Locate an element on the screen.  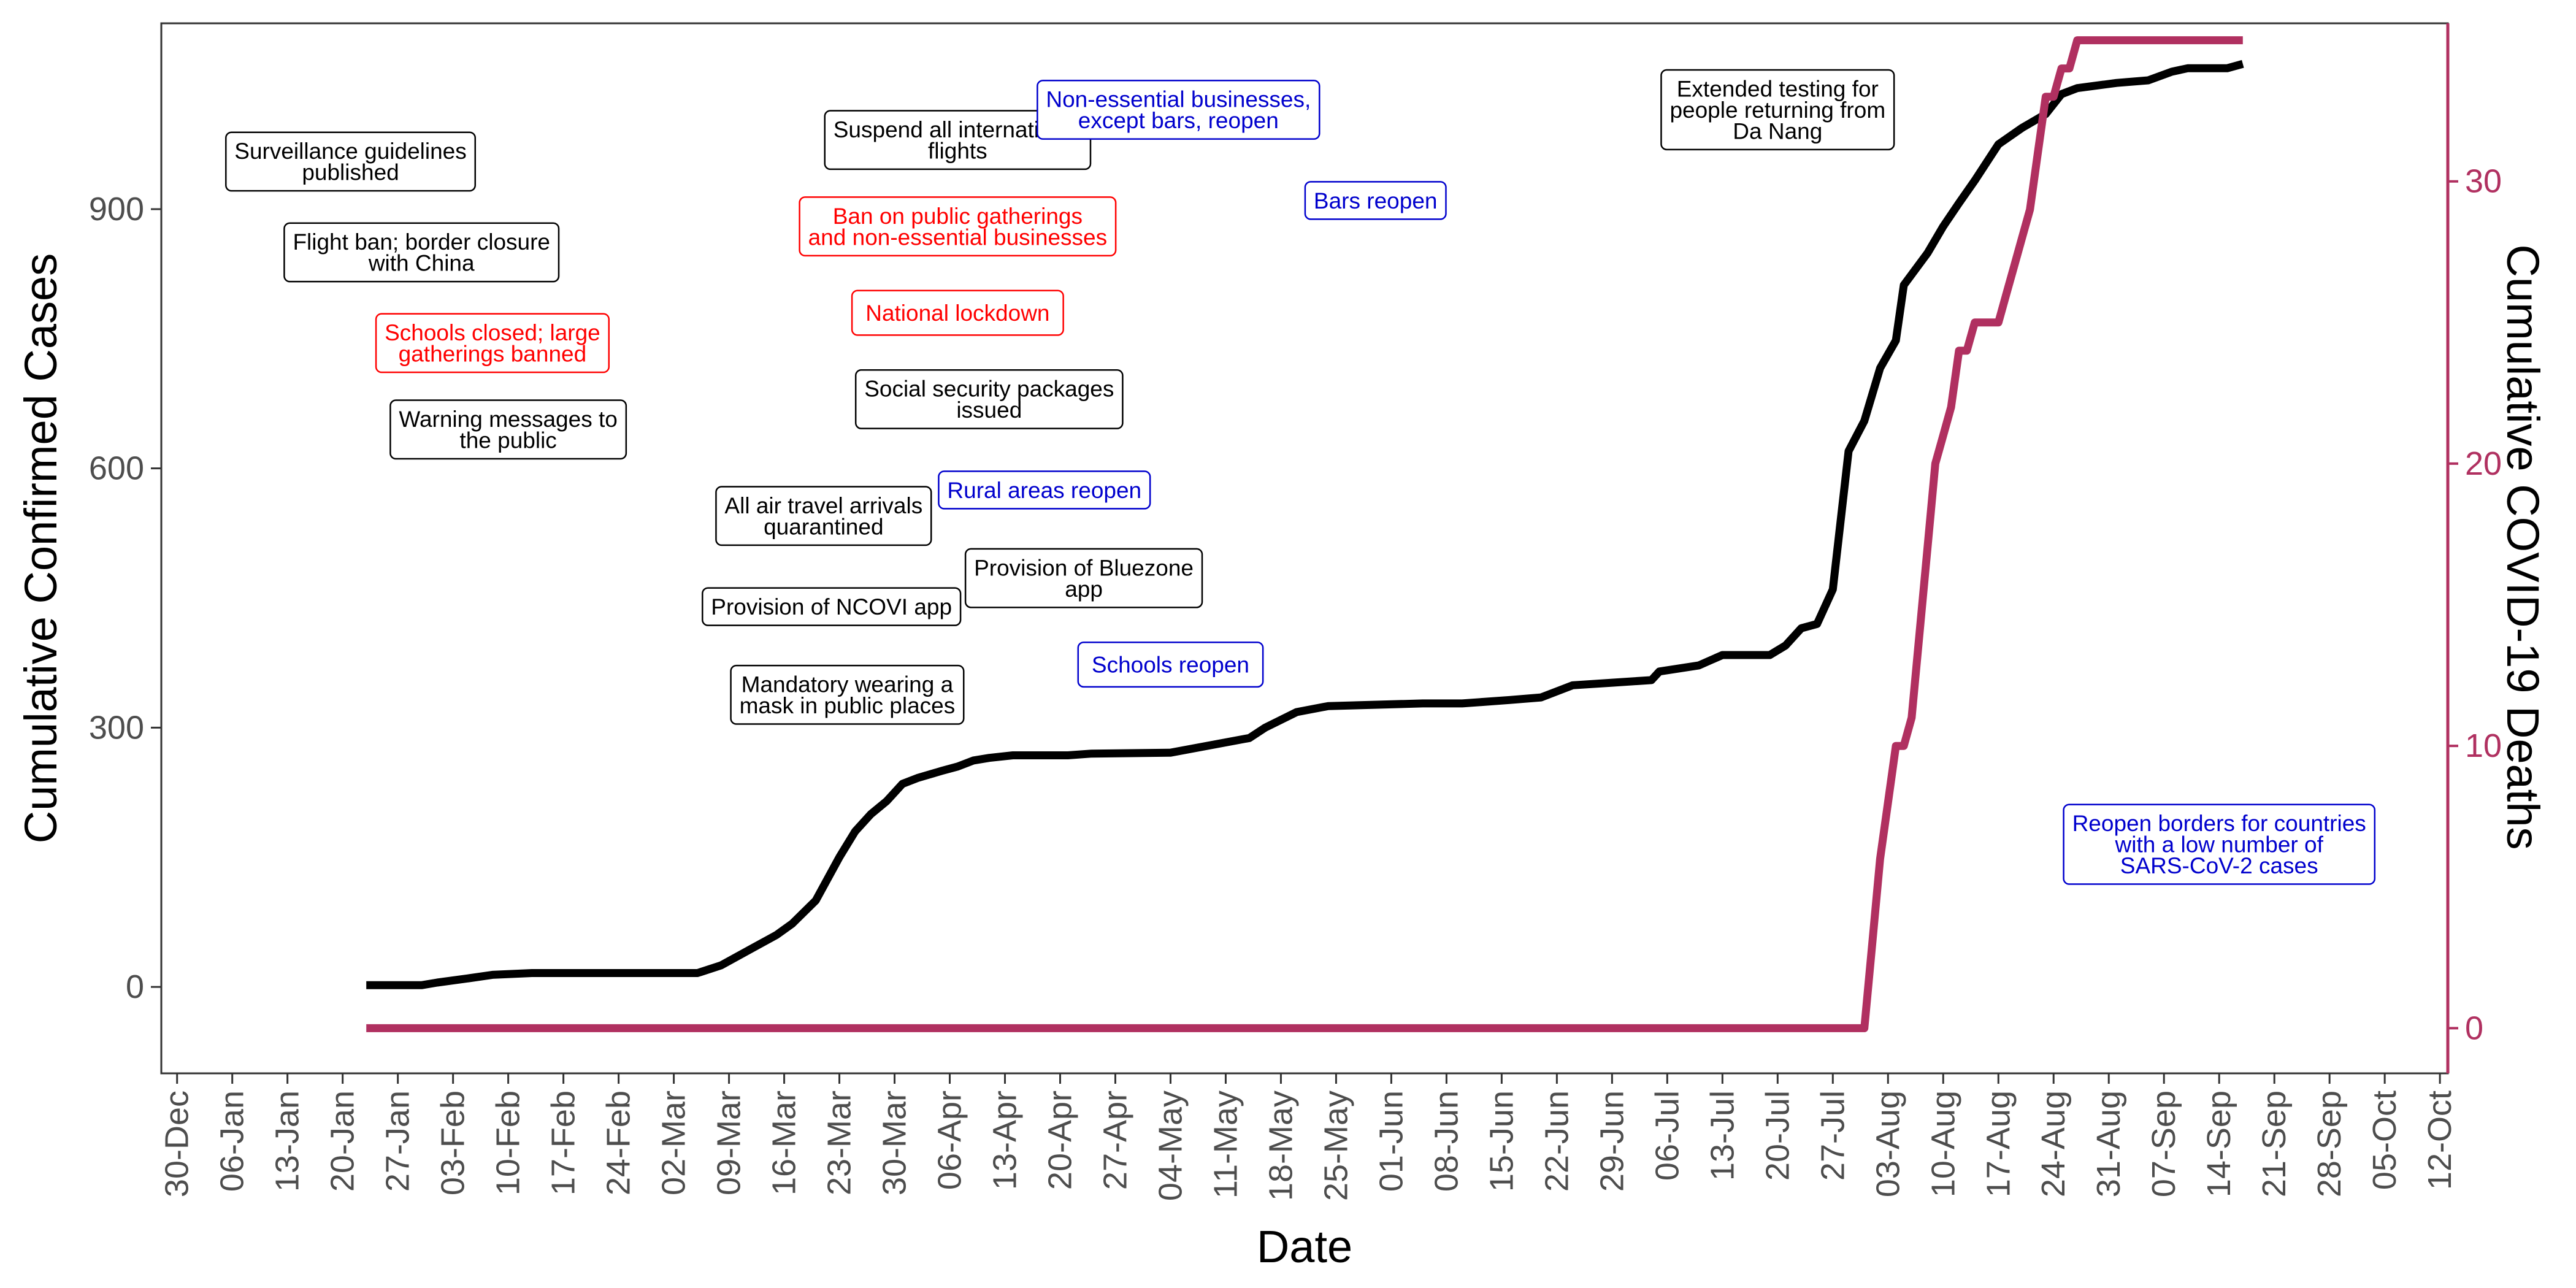
annotation-label: Warning messages to the public is located at coordinates (508, 429).